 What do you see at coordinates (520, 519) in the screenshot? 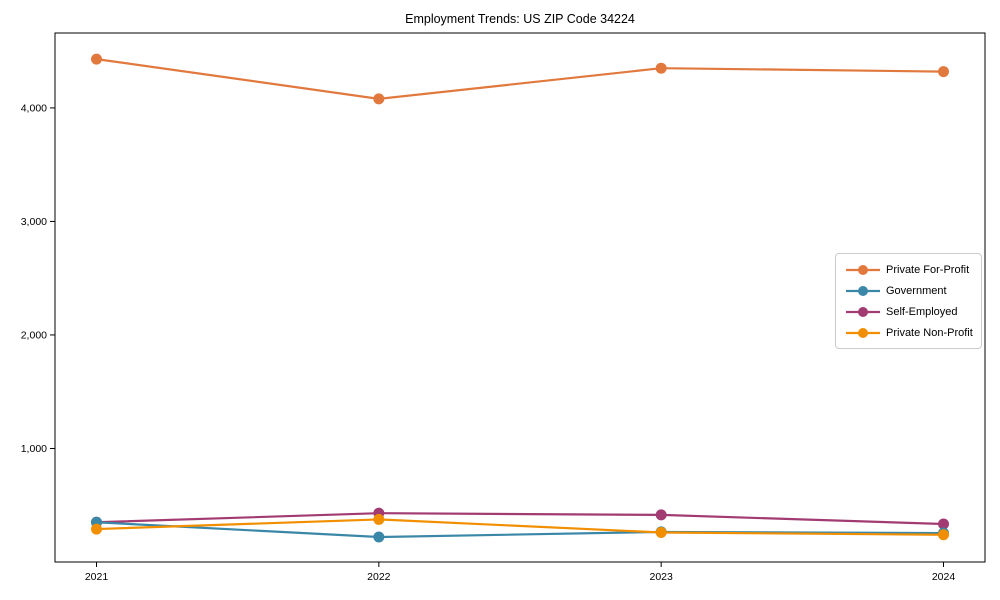
I see `series-line-self-employed` at bounding box center [520, 519].